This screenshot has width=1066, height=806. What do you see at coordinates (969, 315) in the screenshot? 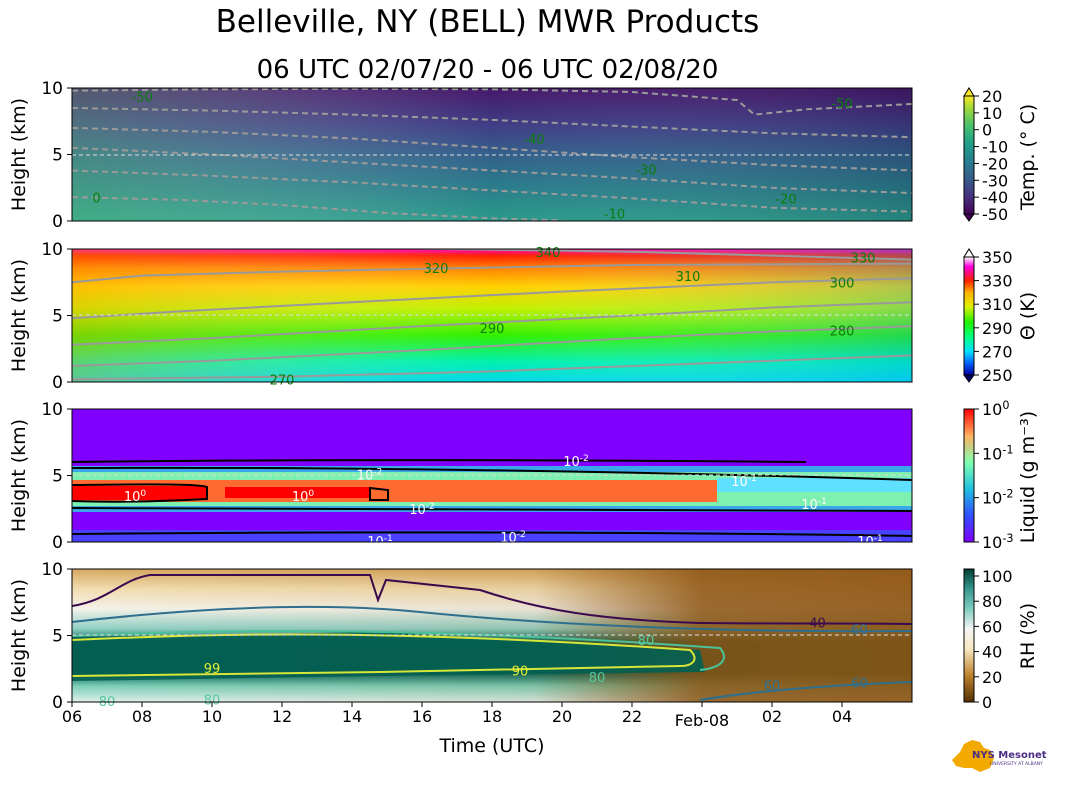
I see `colorbar-theta` at bounding box center [969, 315].